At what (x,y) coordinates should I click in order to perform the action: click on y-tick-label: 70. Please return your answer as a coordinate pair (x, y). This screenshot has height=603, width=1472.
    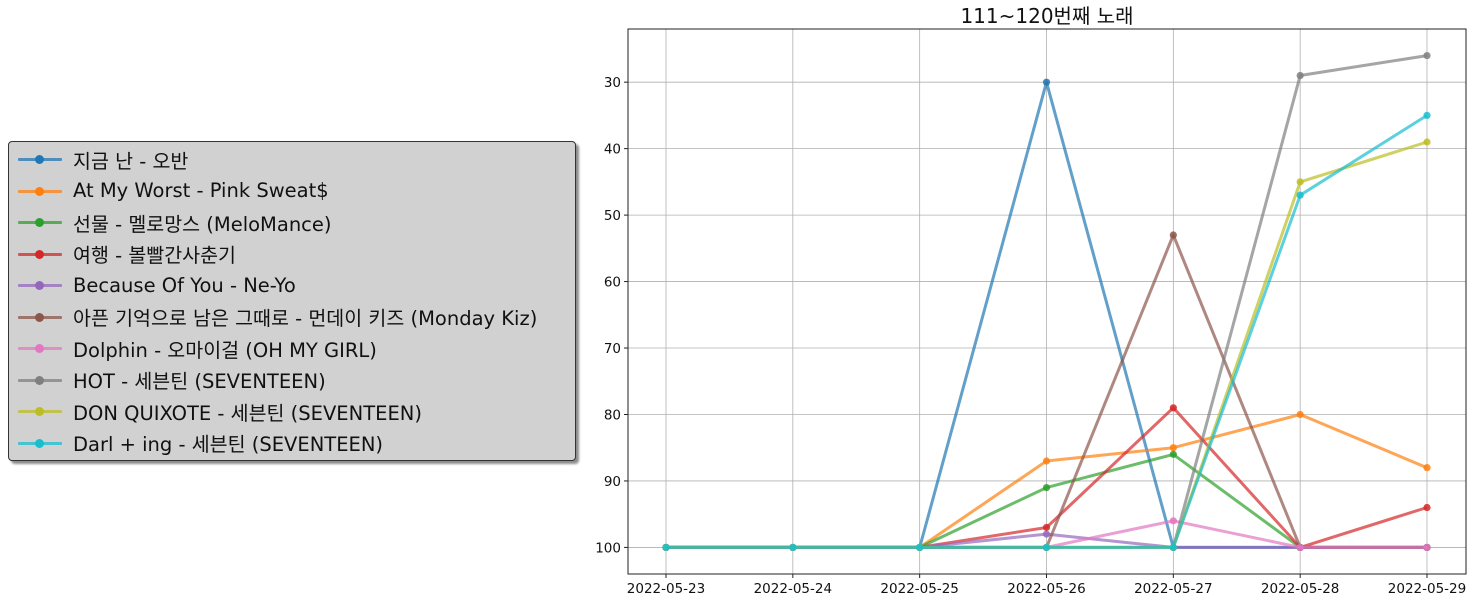
    Looking at the image, I should click on (612, 349).